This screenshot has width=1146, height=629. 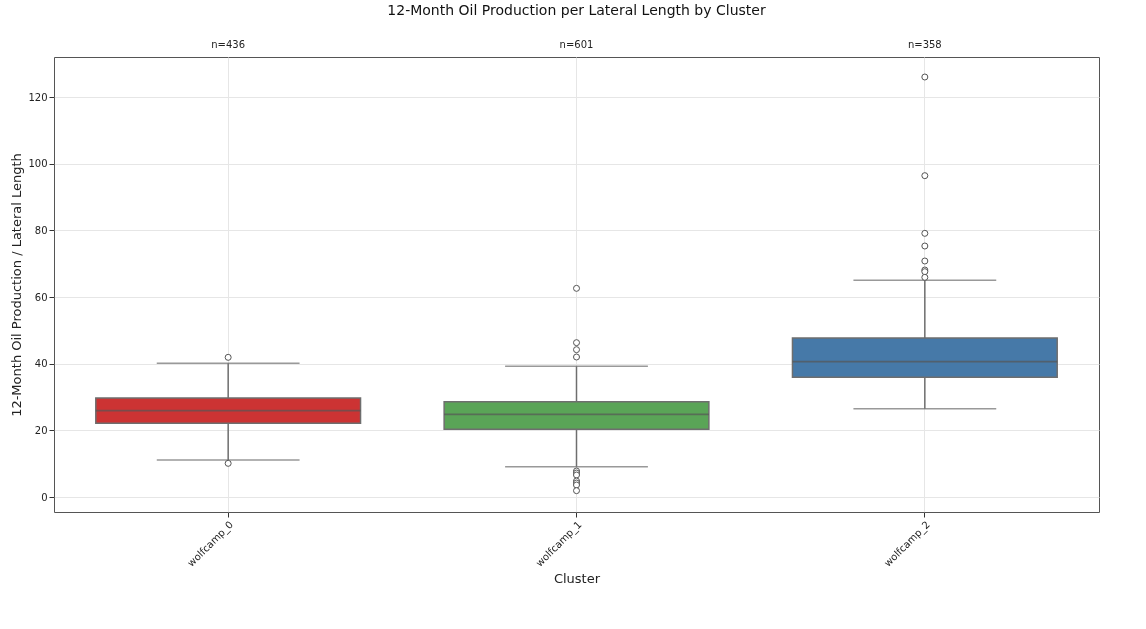 What do you see at coordinates (228, 44) in the screenshot?
I see `text: n=436` at bounding box center [228, 44].